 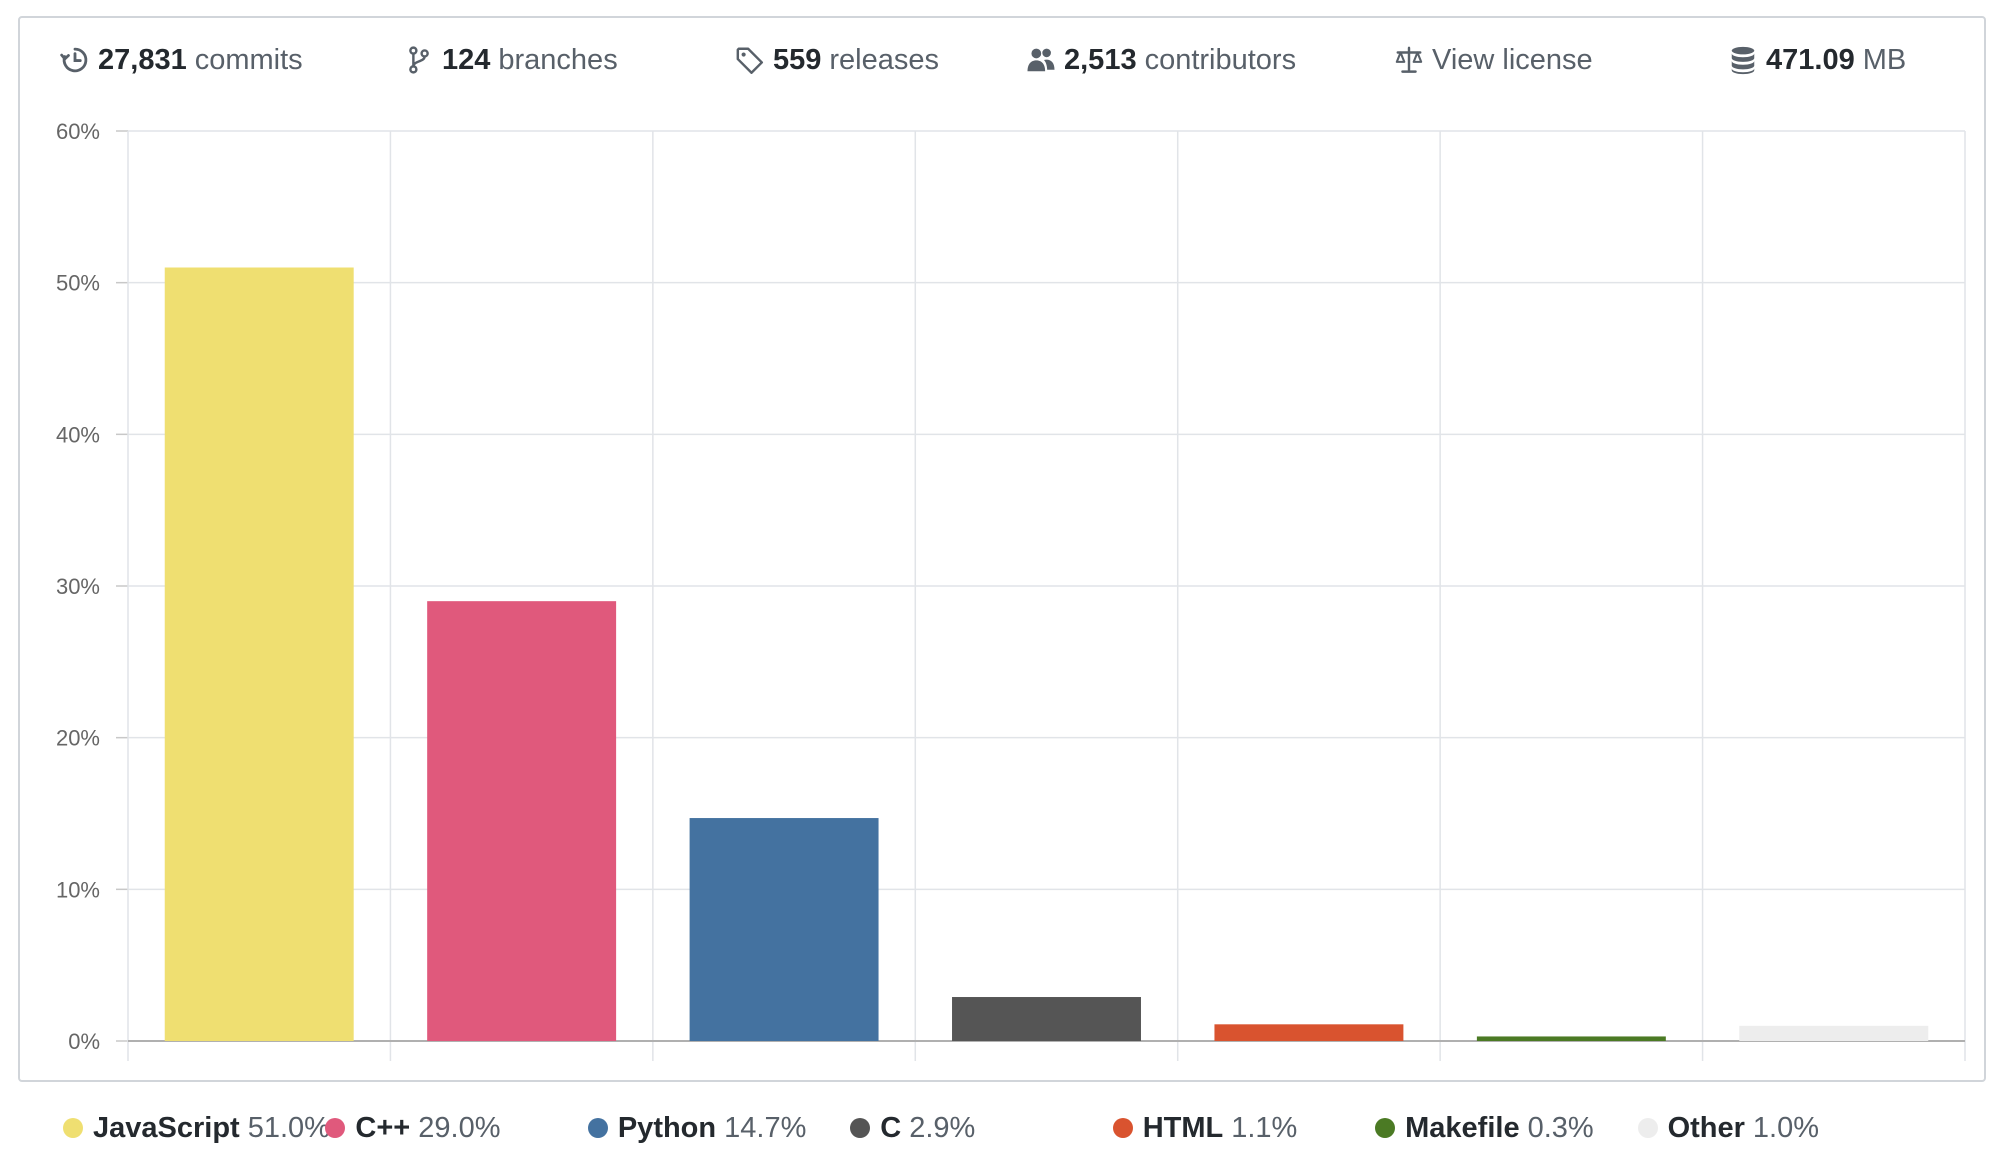 I want to click on branches-label: branches, so click(x=558, y=59).